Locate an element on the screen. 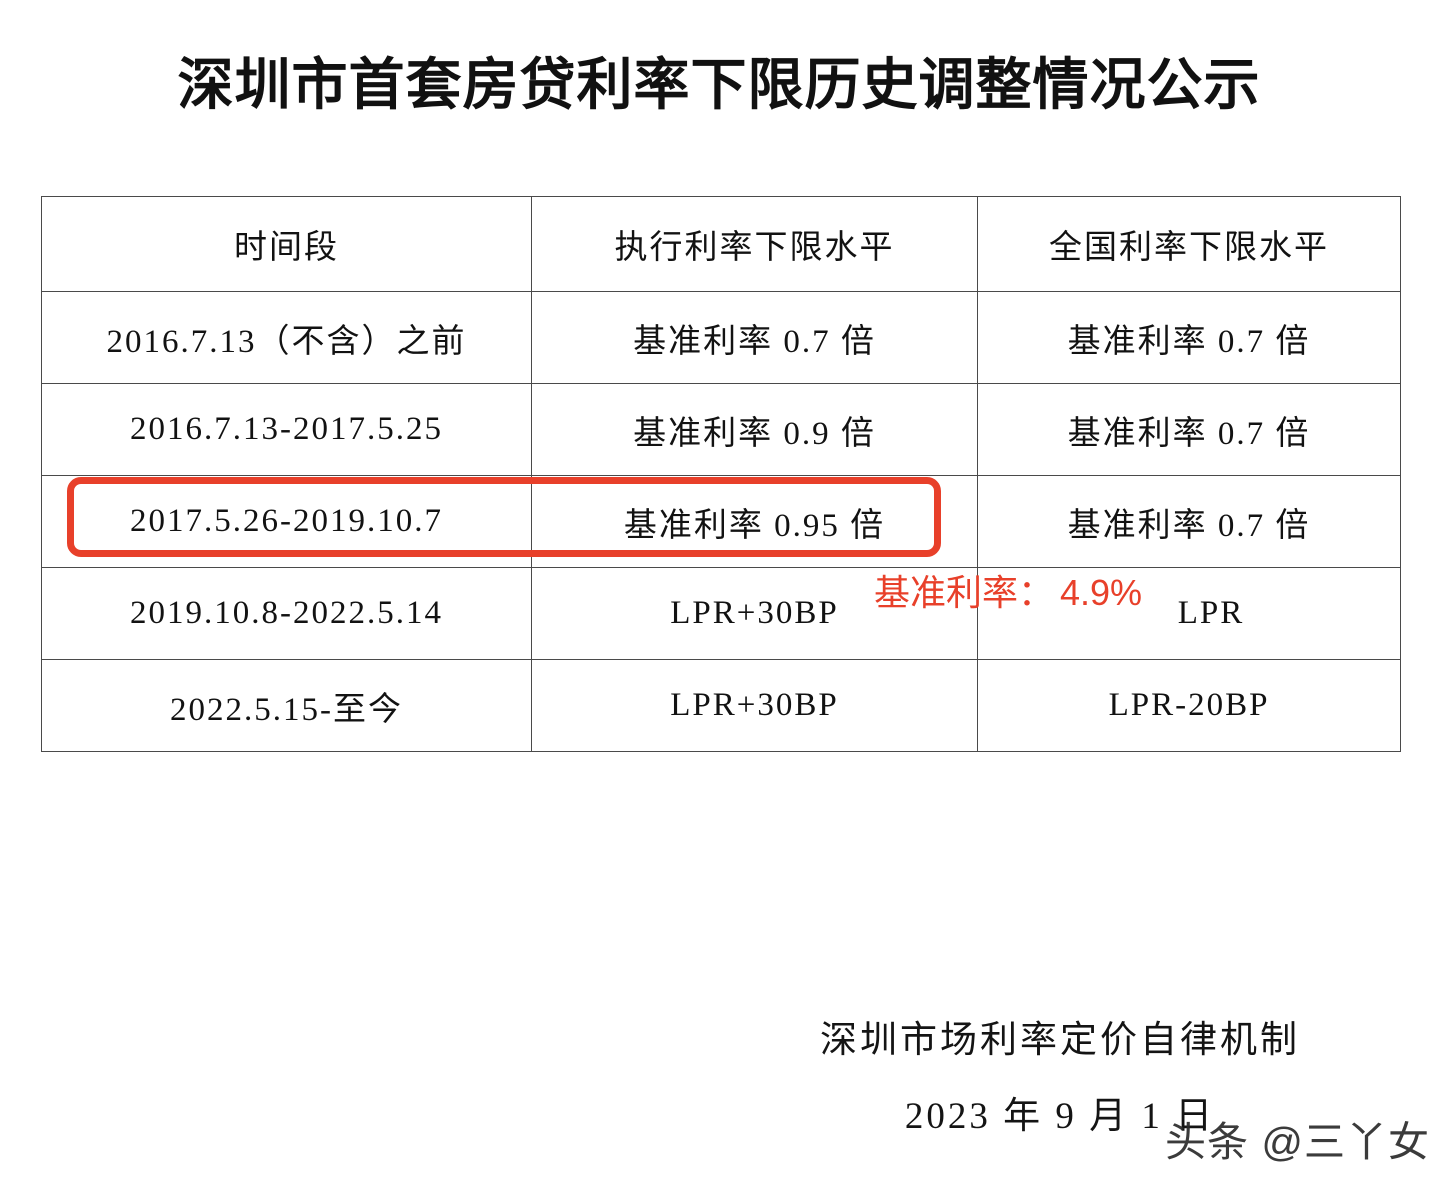 The width and height of the screenshot is (1438, 1194). table-row: 2016.7.13（不含）之前 基准利率 0.7 倍 基准利率 0.7 倍 is located at coordinates (721, 337).